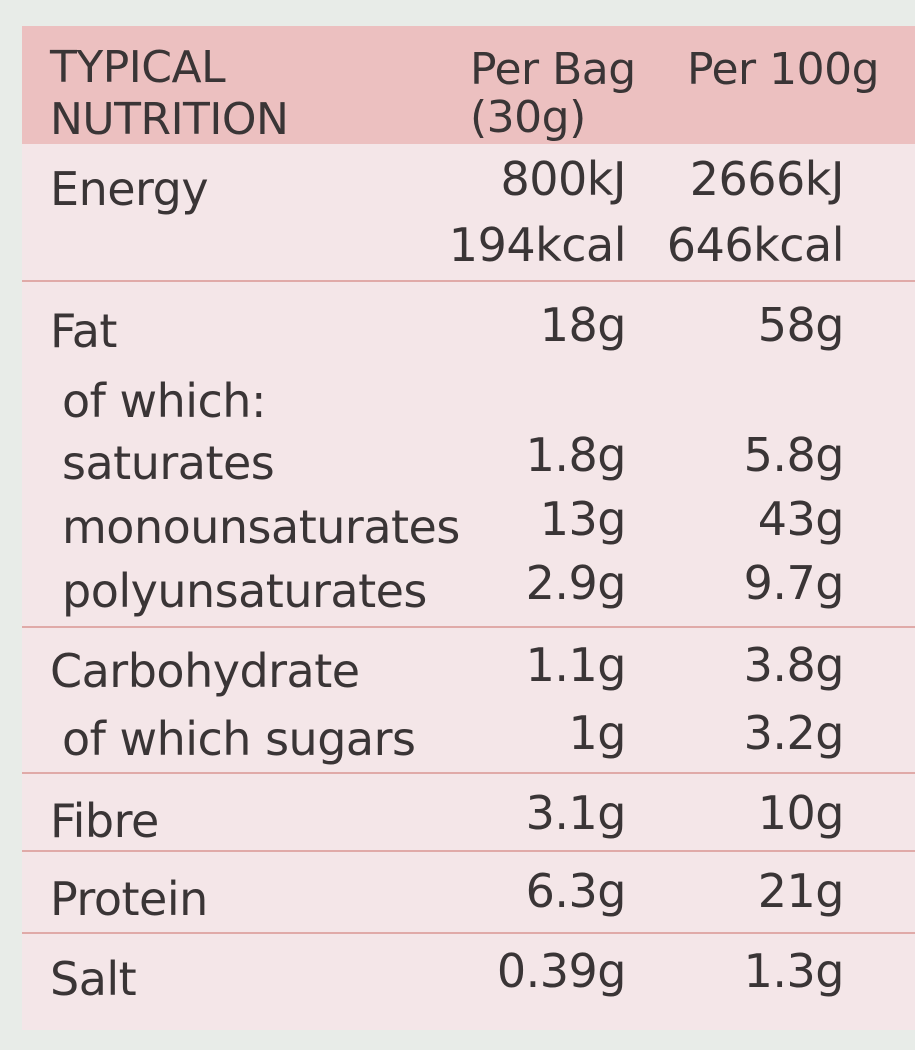 The width and height of the screenshot is (915, 1050). What do you see at coordinates (783, 69) in the screenshot?
I see `header-per-100g: Per 100g` at bounding box center [783, 69].